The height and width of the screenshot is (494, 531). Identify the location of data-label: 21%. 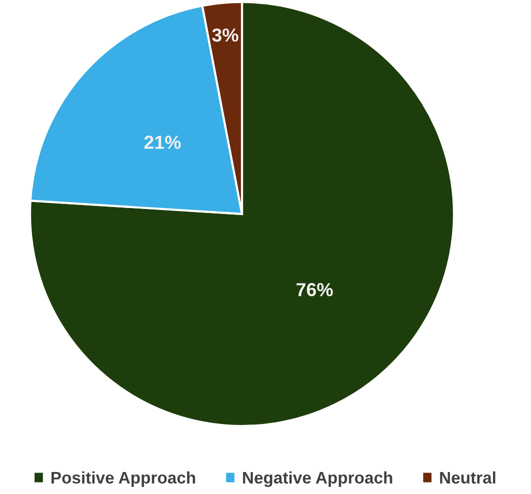
(162, 142).